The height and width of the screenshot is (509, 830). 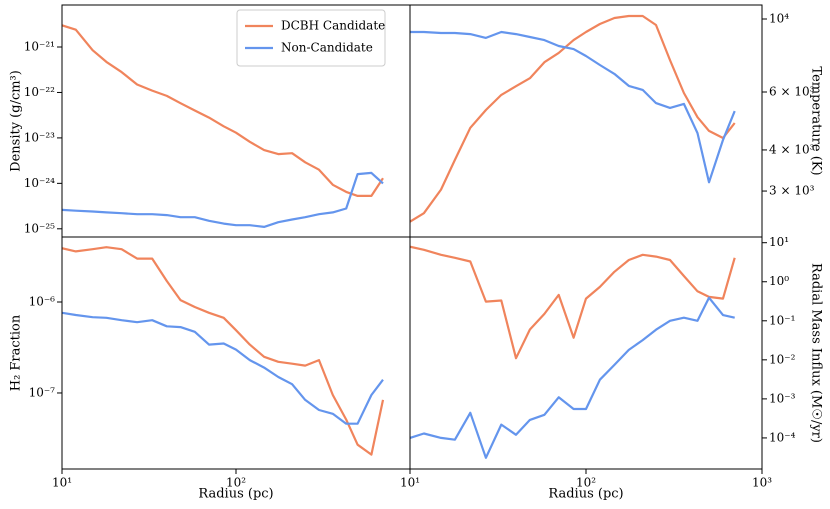 I want to click on legend-label: Non-Candidate, so click(x=327, y=48).